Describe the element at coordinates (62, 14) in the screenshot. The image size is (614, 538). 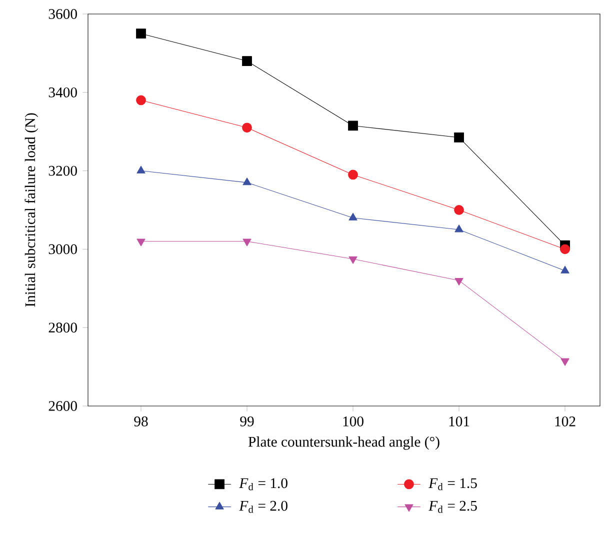
I see `y-tick-label: 3600` at that location.